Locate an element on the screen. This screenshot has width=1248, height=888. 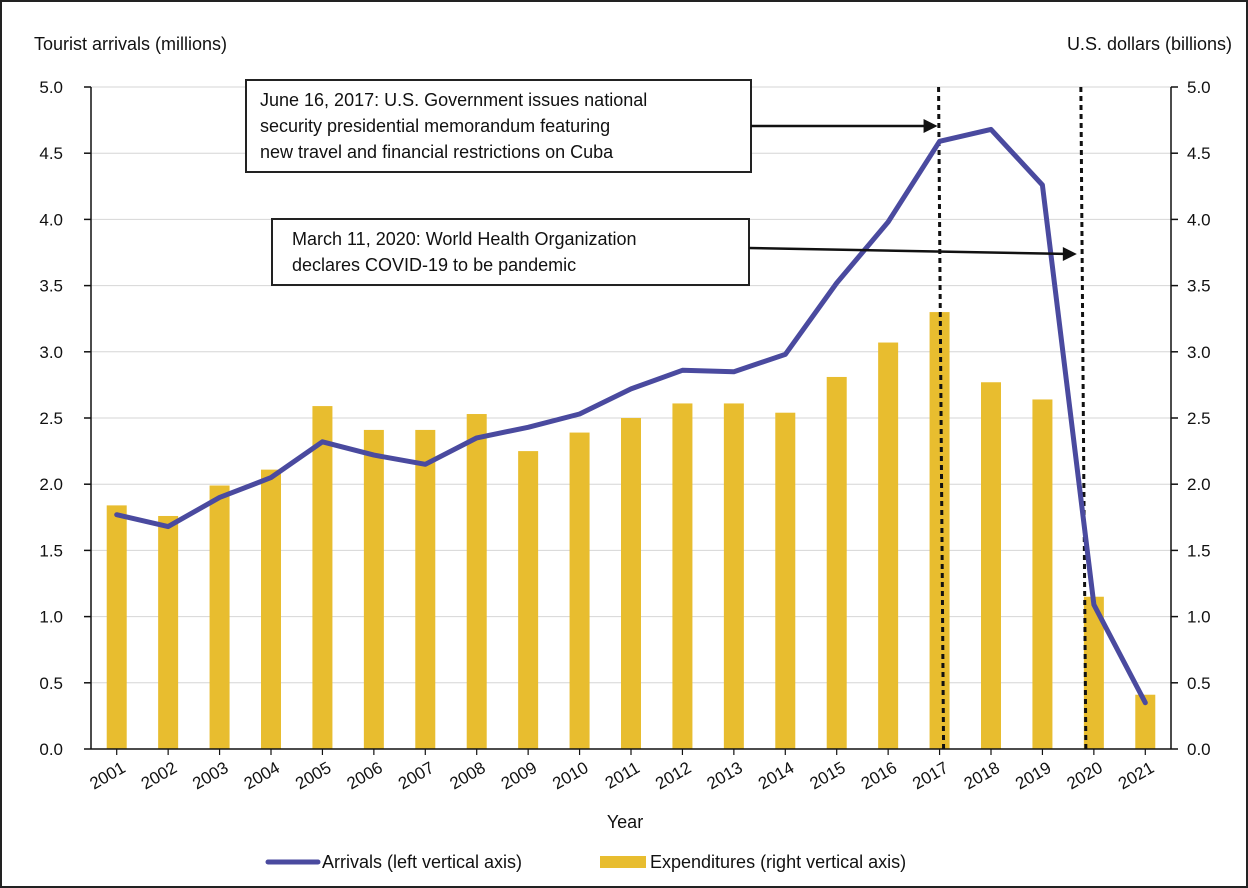
bar-2017 is located at coordinates (939, 530).